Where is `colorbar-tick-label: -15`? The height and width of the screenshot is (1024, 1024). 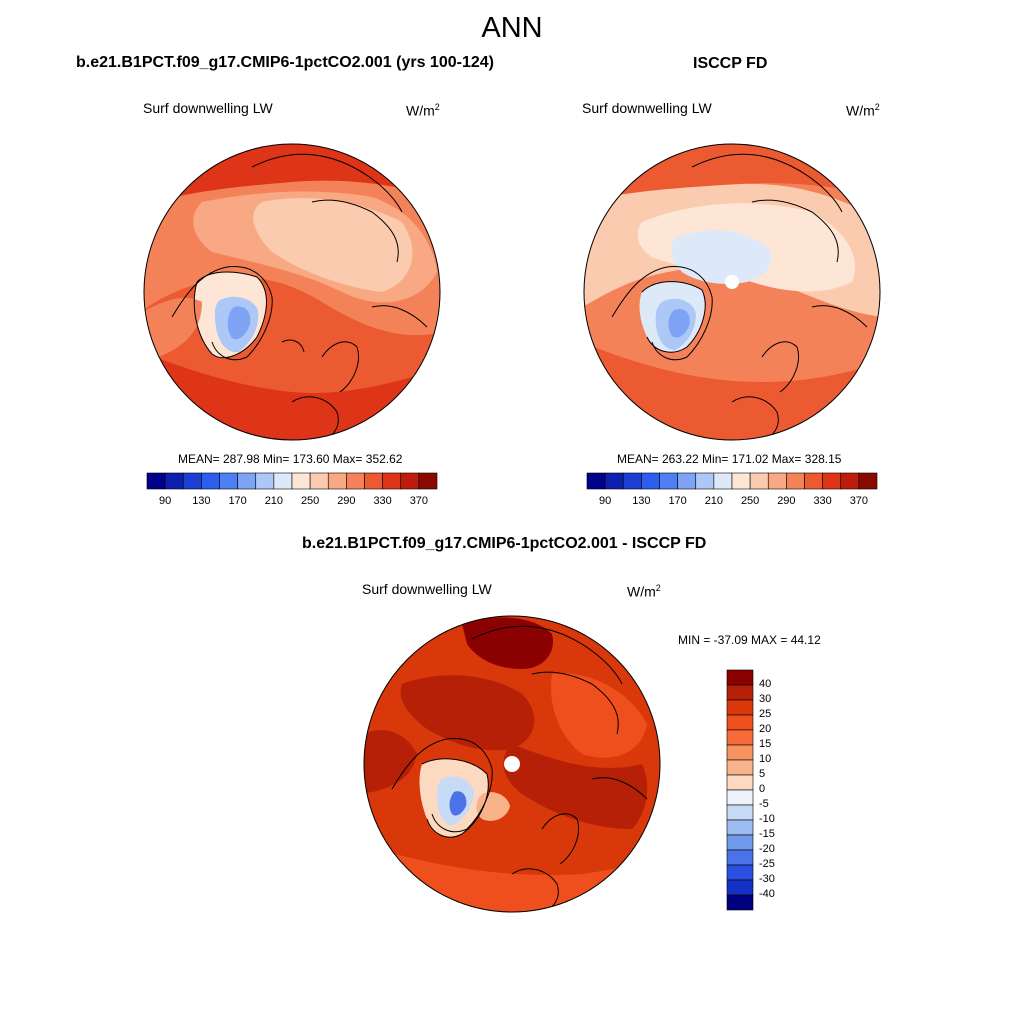
colorbar-tick-label: -15 is located at coordinates (767, 834).